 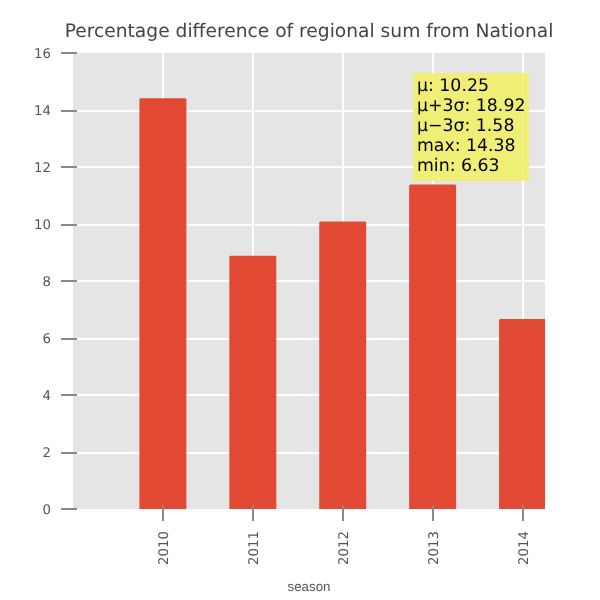 I want to click on annotation: μ: 10.25, so click(x=453, y=87).